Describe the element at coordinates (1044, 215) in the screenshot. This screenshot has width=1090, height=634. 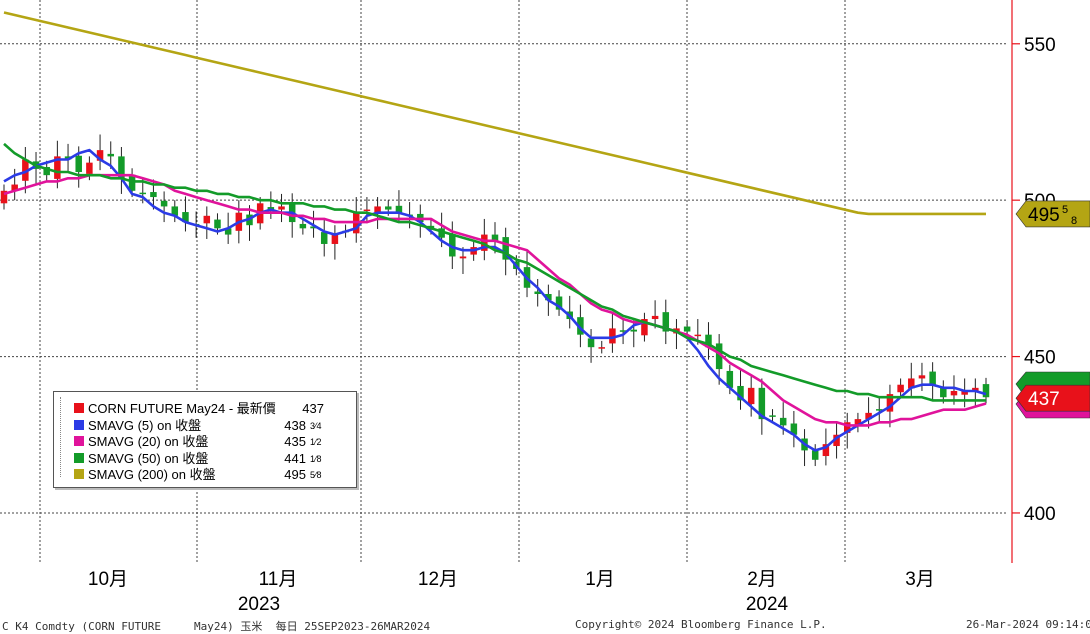
I see `tag-smavg-200-label: 495` at that location.